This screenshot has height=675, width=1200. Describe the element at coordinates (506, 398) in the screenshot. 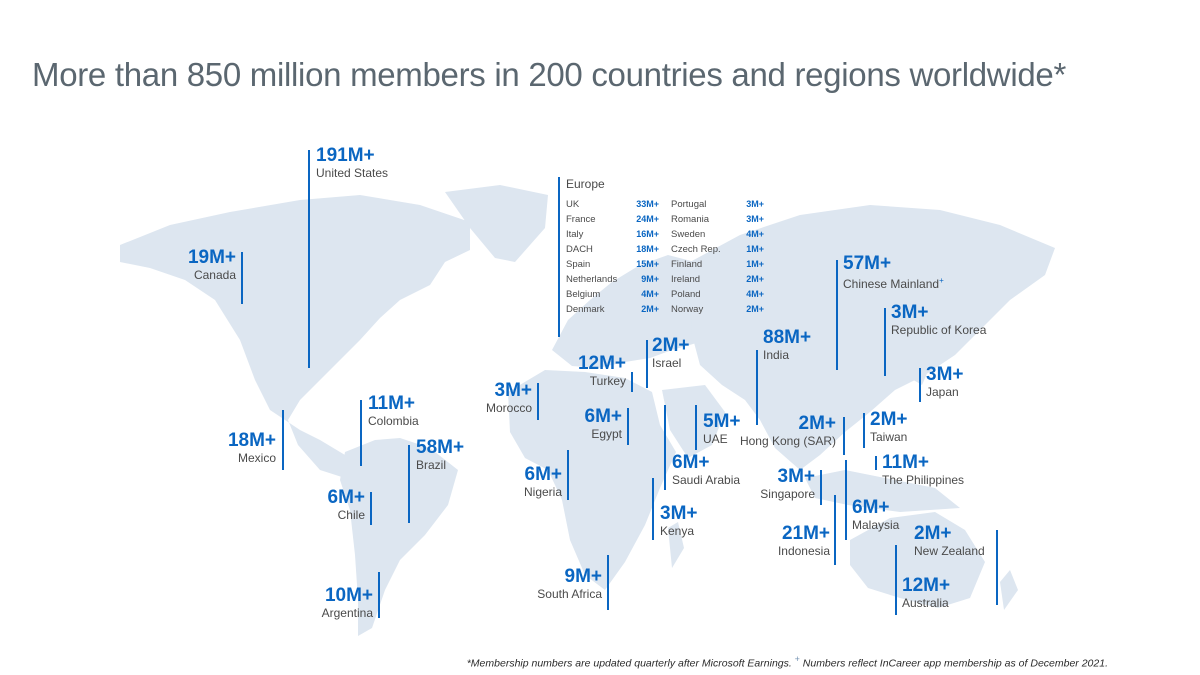

I see `region-label-morocco: 3M+ Morocco` at that location.